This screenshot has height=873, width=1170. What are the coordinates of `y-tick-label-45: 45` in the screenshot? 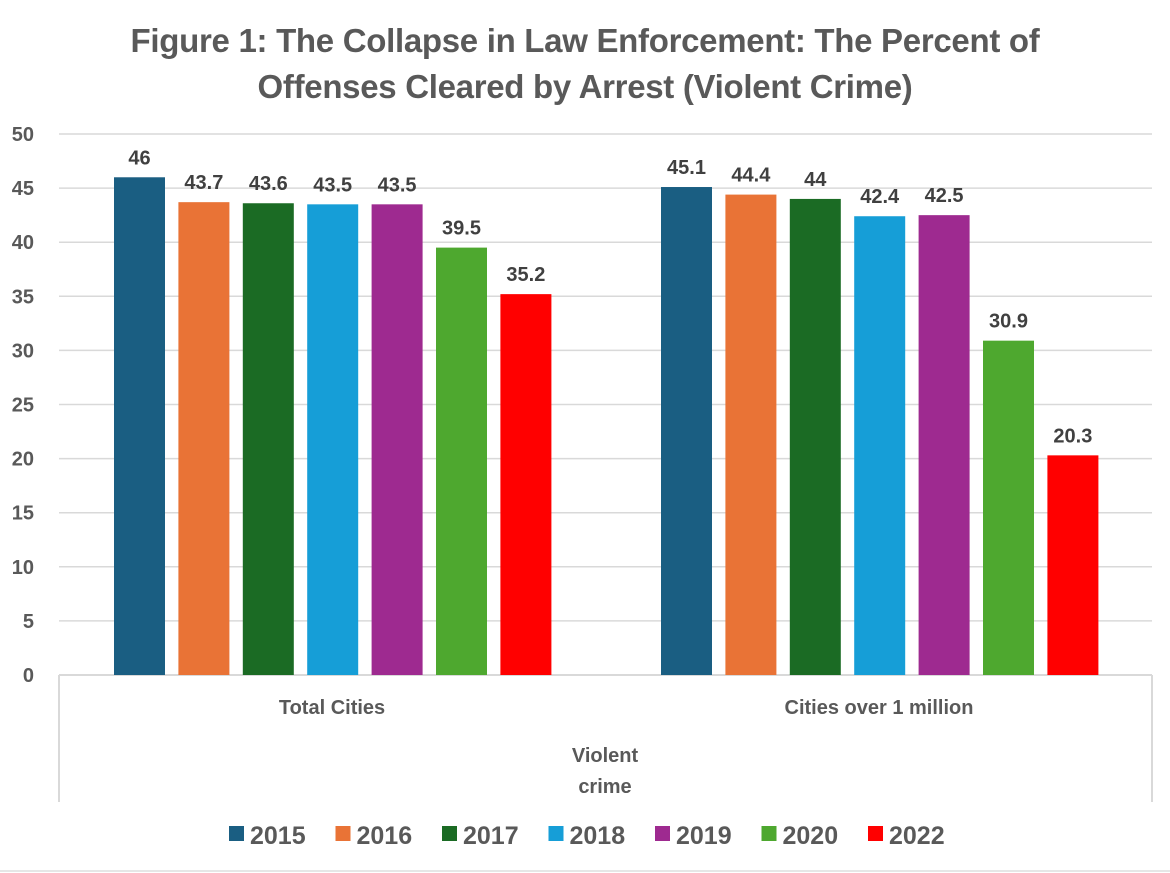 It's located at (23, 189).